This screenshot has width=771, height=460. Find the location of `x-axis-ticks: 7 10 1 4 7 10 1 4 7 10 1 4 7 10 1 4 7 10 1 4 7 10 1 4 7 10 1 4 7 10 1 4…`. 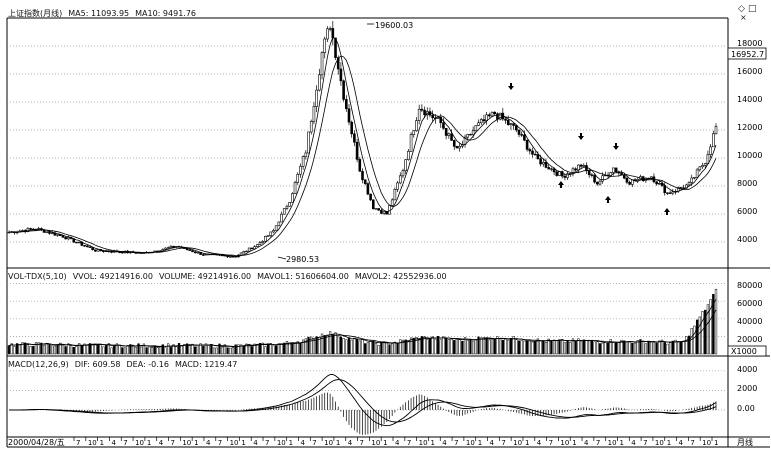

x-axis-ticks: 7 10 1 4 7 10 1 4 7 10 1 4 7 10 1 4 7 10 1 4 7 10 1 4 7 10 1 4 7 10 1 4… is located at coordinates (395, 442).